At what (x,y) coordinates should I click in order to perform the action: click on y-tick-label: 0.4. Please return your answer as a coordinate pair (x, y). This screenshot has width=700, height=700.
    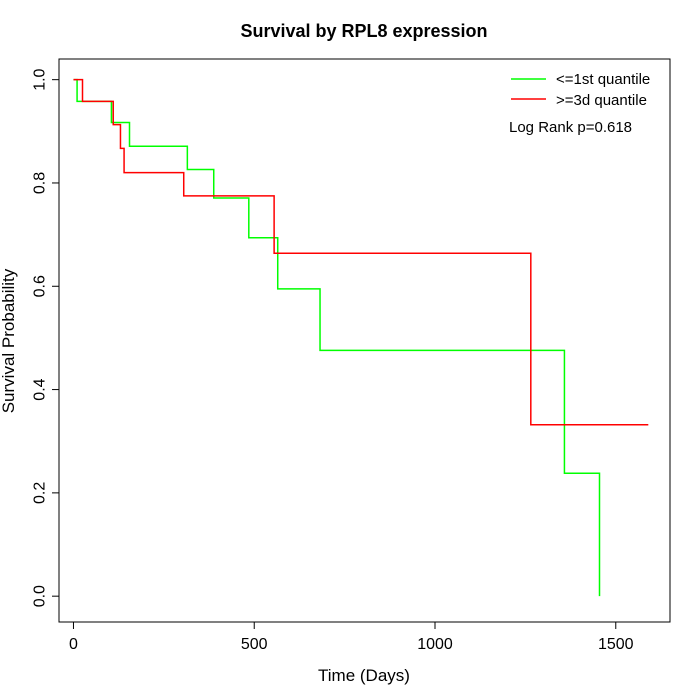
    Looking at the image, I should click on (40, 389).